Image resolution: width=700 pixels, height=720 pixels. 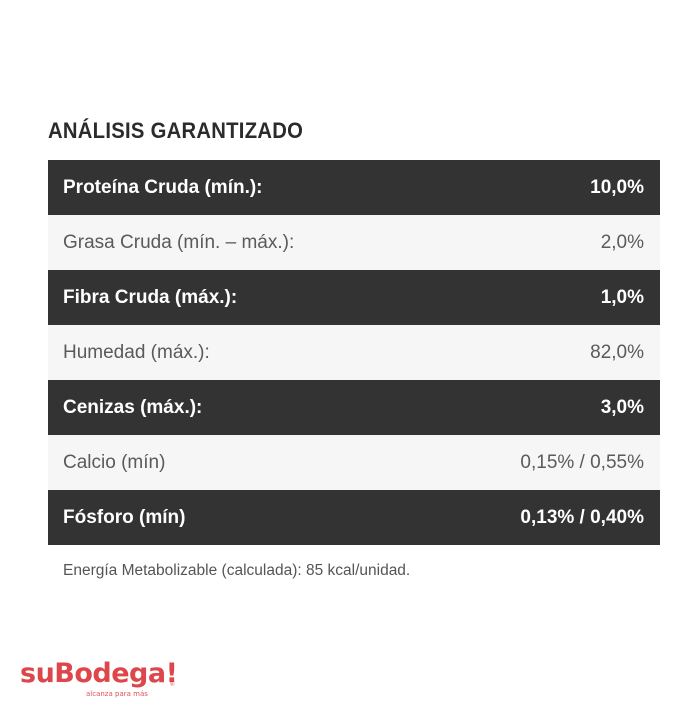 I want to click on table-row: Grasa Cruda (mín. – máx.): 2,0%, so click(x=354, y=242).